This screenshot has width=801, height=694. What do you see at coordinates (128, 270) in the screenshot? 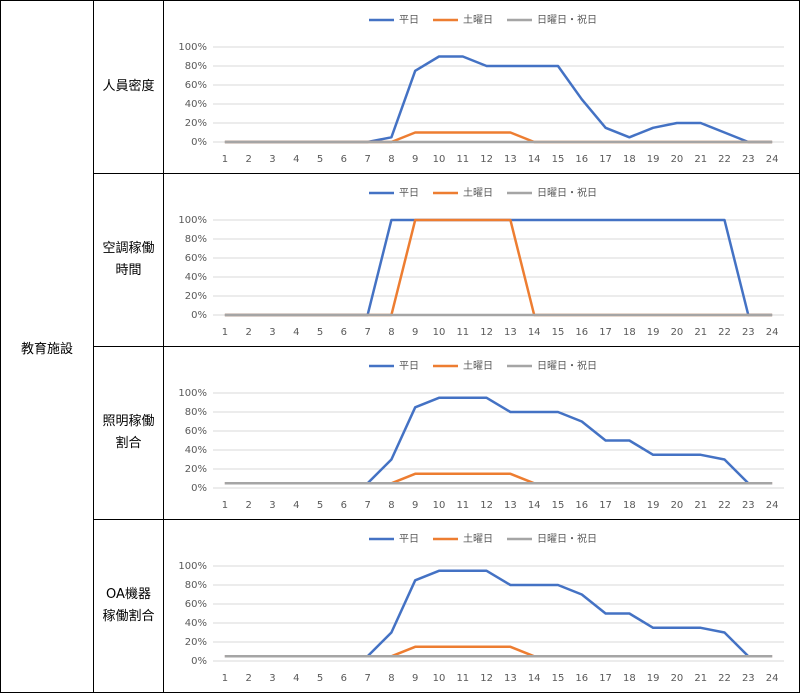
I see `row-label: 時間` at bounding box center [128, 270].